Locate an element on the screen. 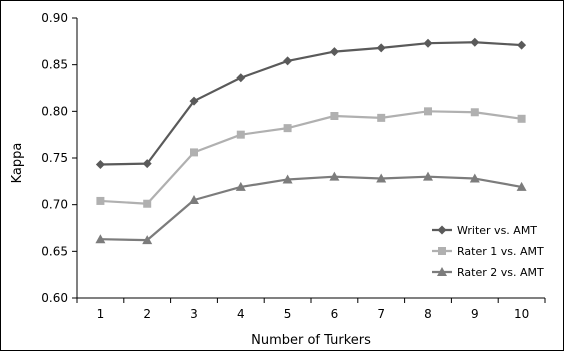 The image size is (565, 356). y-tick-label: 0.70 is located at coordinates (54, 205).